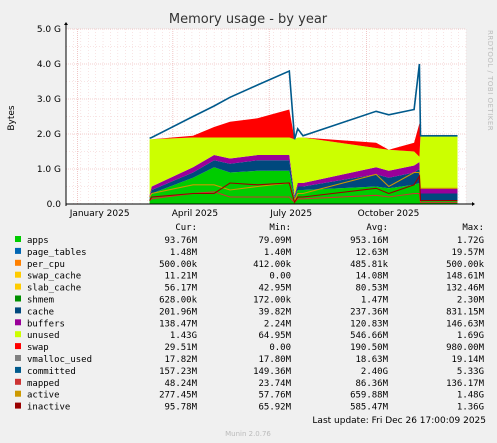 The height and width of the screenshot is (443, 497). Describe the element at coordinates (399, 421) in the screenshot. I see `last-update: Last update: Fri Dec 26 17:00:09 2025` at that location.